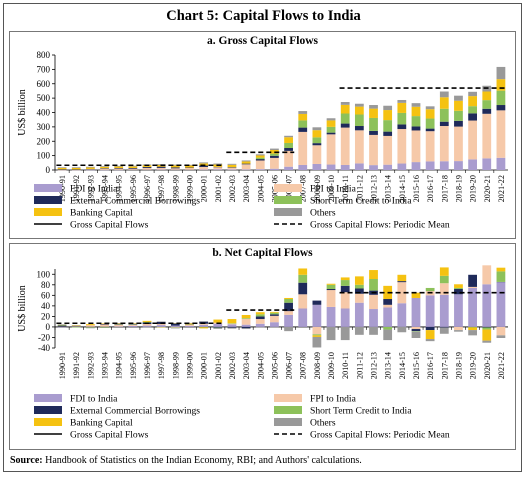  What do you see at coordinates (473, 365) in the screenshot?
I see `x-tick-label: 2019-20` at bounding box center [473, 365].